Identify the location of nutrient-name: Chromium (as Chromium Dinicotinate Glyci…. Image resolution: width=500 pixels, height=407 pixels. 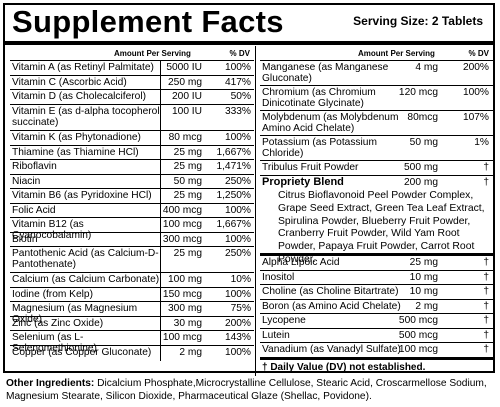
(319, 98).